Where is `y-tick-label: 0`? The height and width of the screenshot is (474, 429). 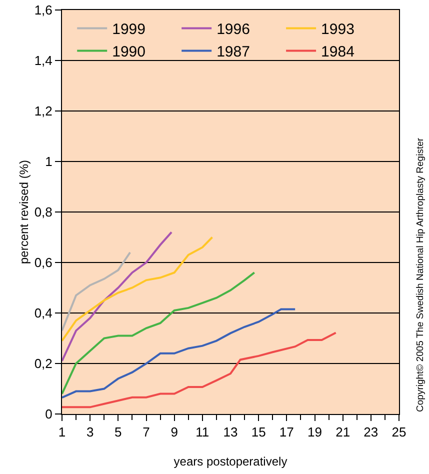
y-tick-label: 0 is located at coordinates (48, 414).